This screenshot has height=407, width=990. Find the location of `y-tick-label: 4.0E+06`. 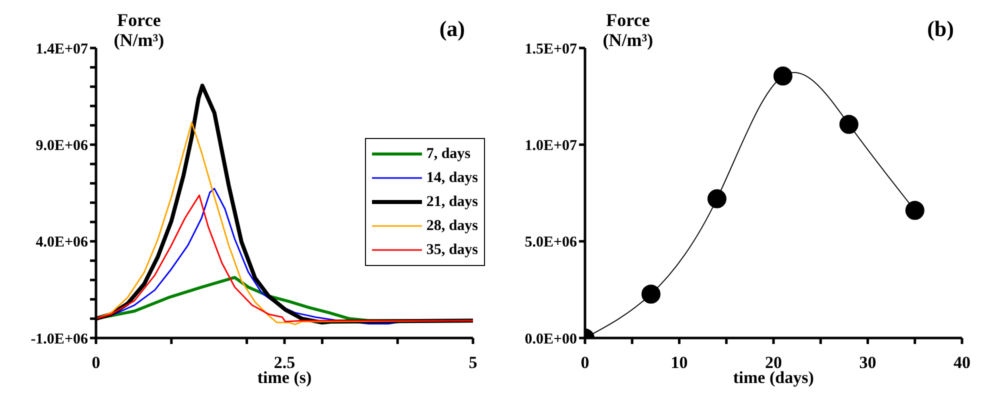

y-tick-label: 4.0E+06 is located at coordinates (62, 242).